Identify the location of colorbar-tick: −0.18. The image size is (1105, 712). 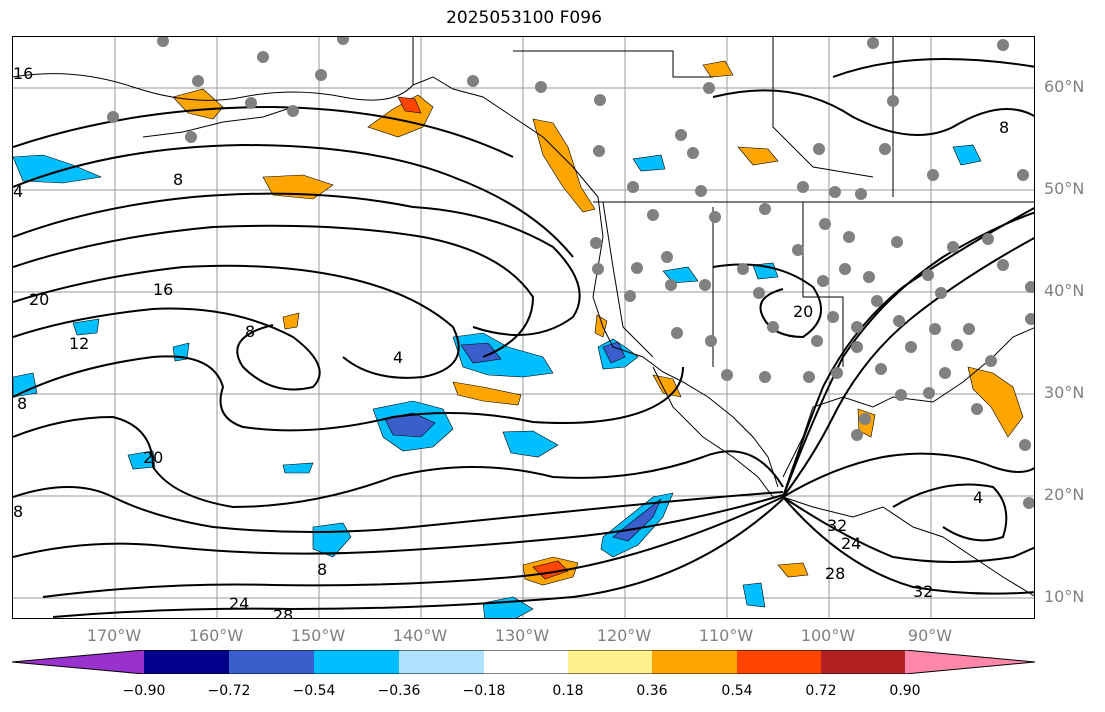
(484, 691).